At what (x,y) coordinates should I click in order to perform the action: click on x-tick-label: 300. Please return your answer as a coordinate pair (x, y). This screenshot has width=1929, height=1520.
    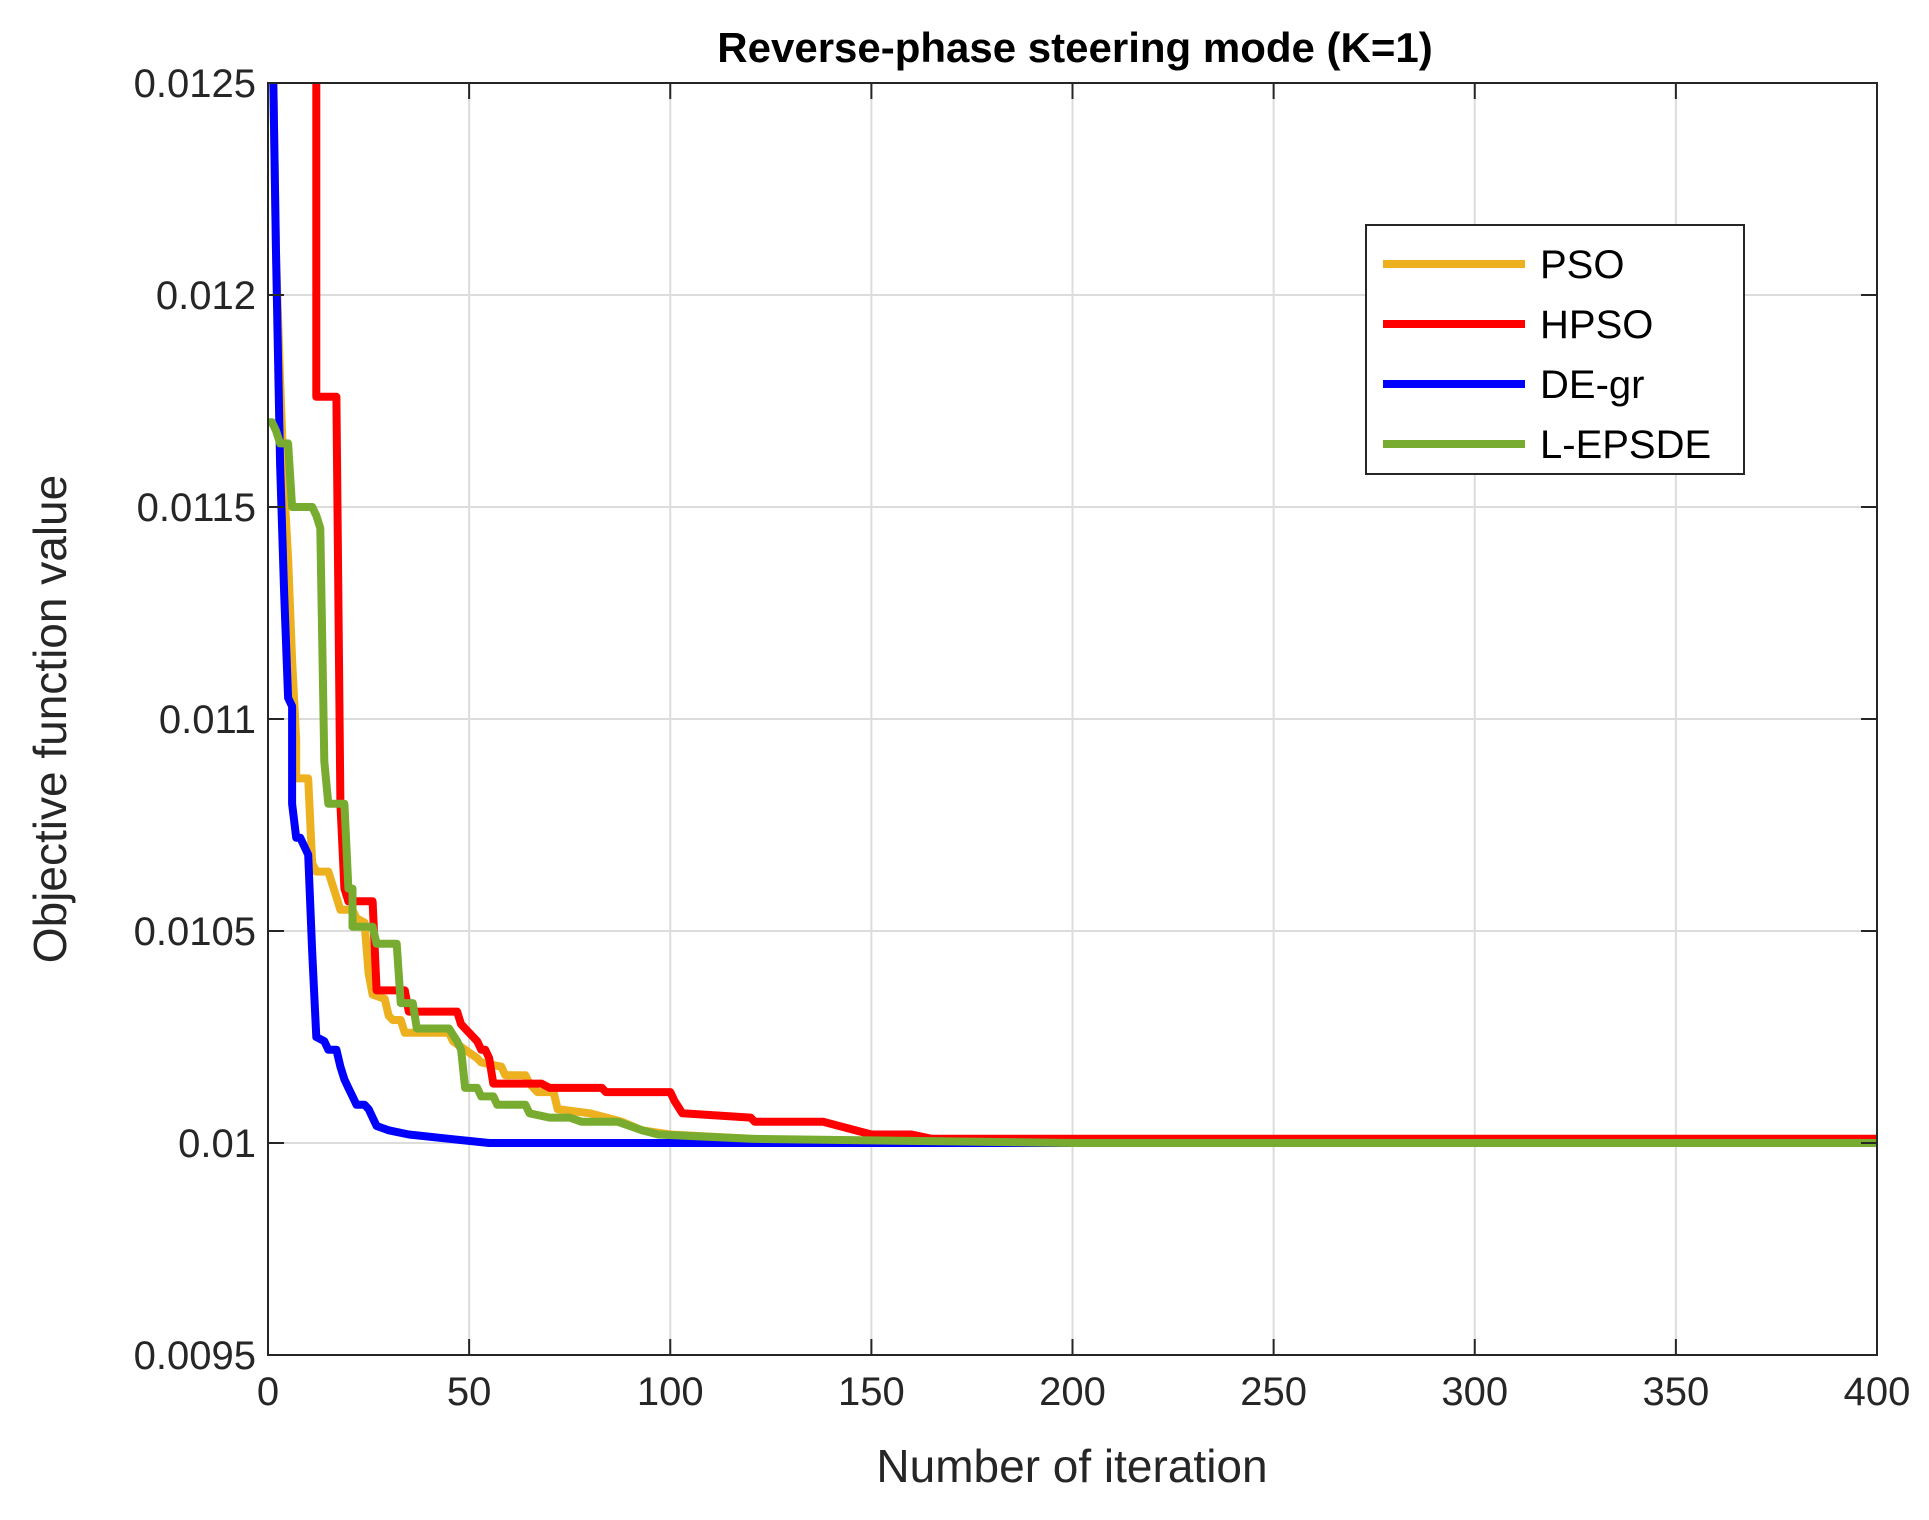
    Looking at the image, I should click on (1474, 1392).